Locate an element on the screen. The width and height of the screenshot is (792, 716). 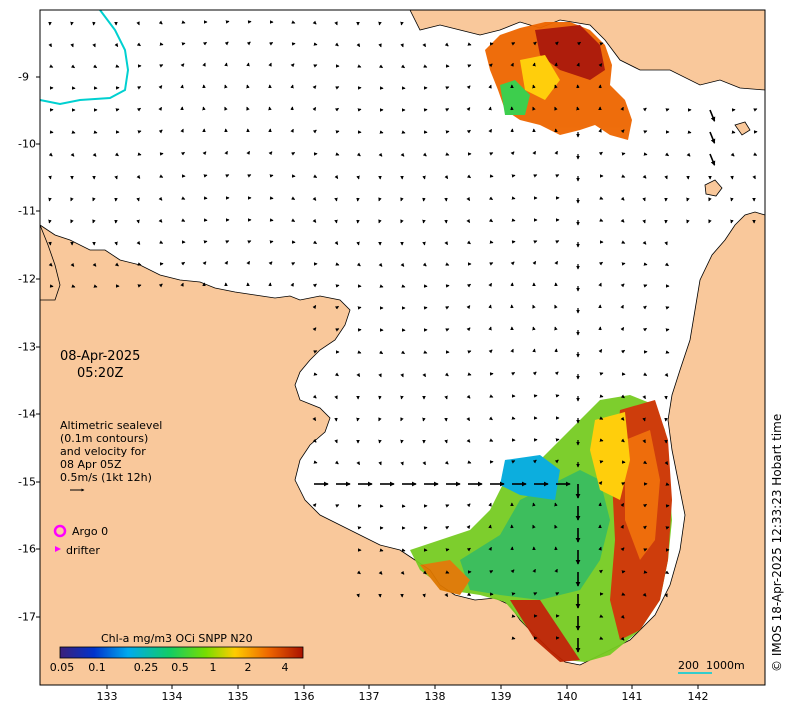
colorbar-title: Chl-a mg/m3 OCi SNPP N20 is located at coordinates (177, 638).